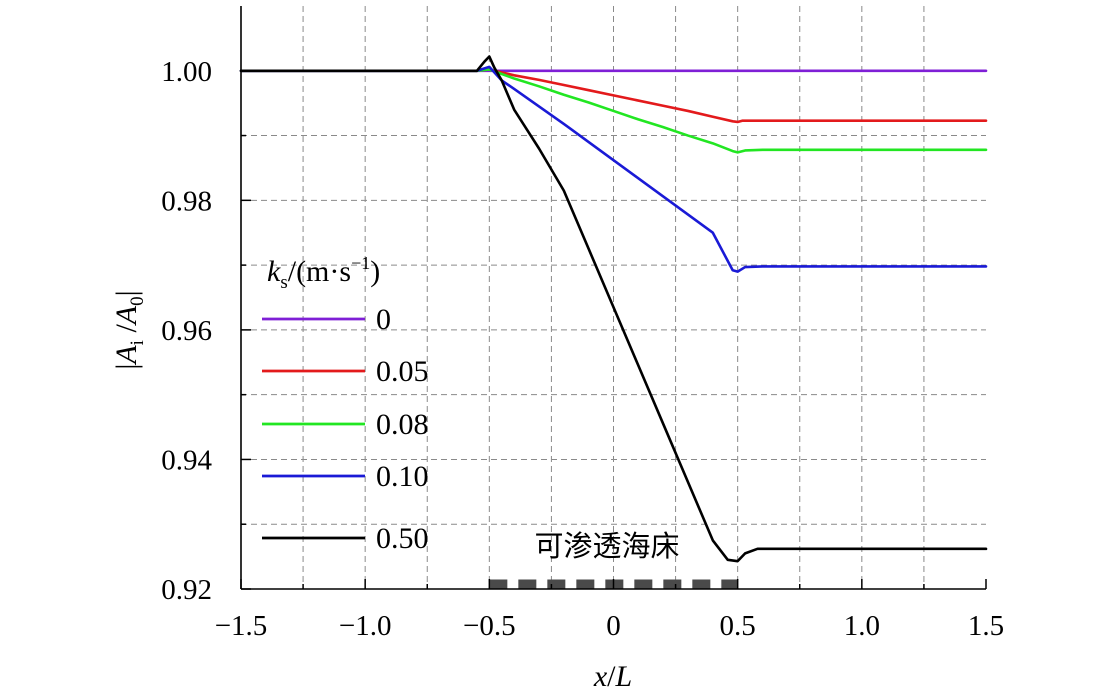 The width and height of the screenshot is (1102, 698). I want to click on legend-title: ks/(m·s−1), so click(323, 273).